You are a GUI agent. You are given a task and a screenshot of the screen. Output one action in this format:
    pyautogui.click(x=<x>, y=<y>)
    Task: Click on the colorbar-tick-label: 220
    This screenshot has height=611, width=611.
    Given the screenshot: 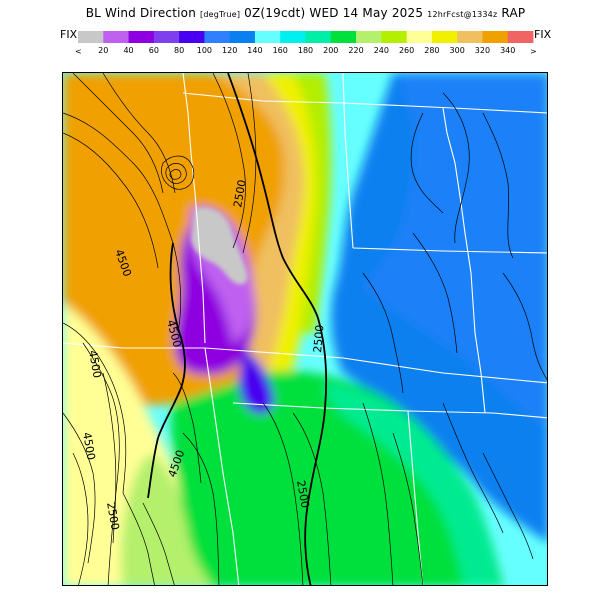 What is the action you would take?
    pyautogui.click(x=355, y=50)
    